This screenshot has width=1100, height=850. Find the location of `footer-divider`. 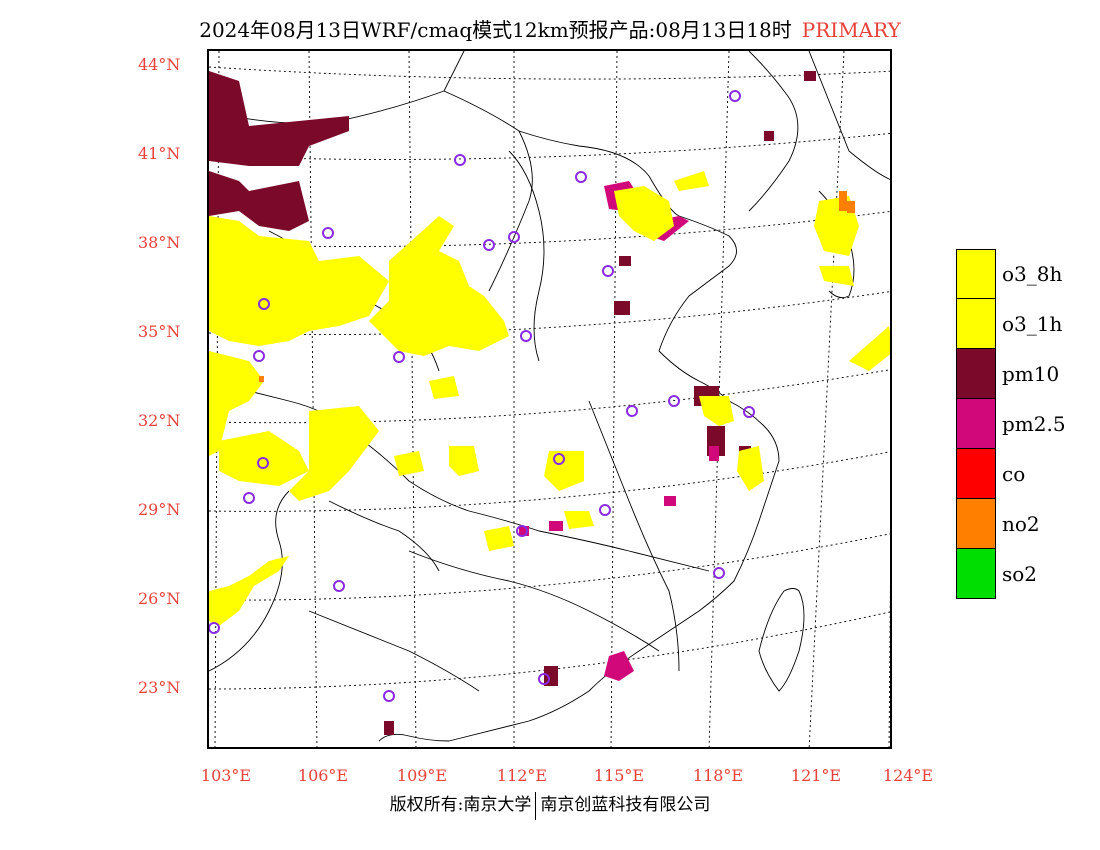

footer-divider is located at coordinates (536, 805).